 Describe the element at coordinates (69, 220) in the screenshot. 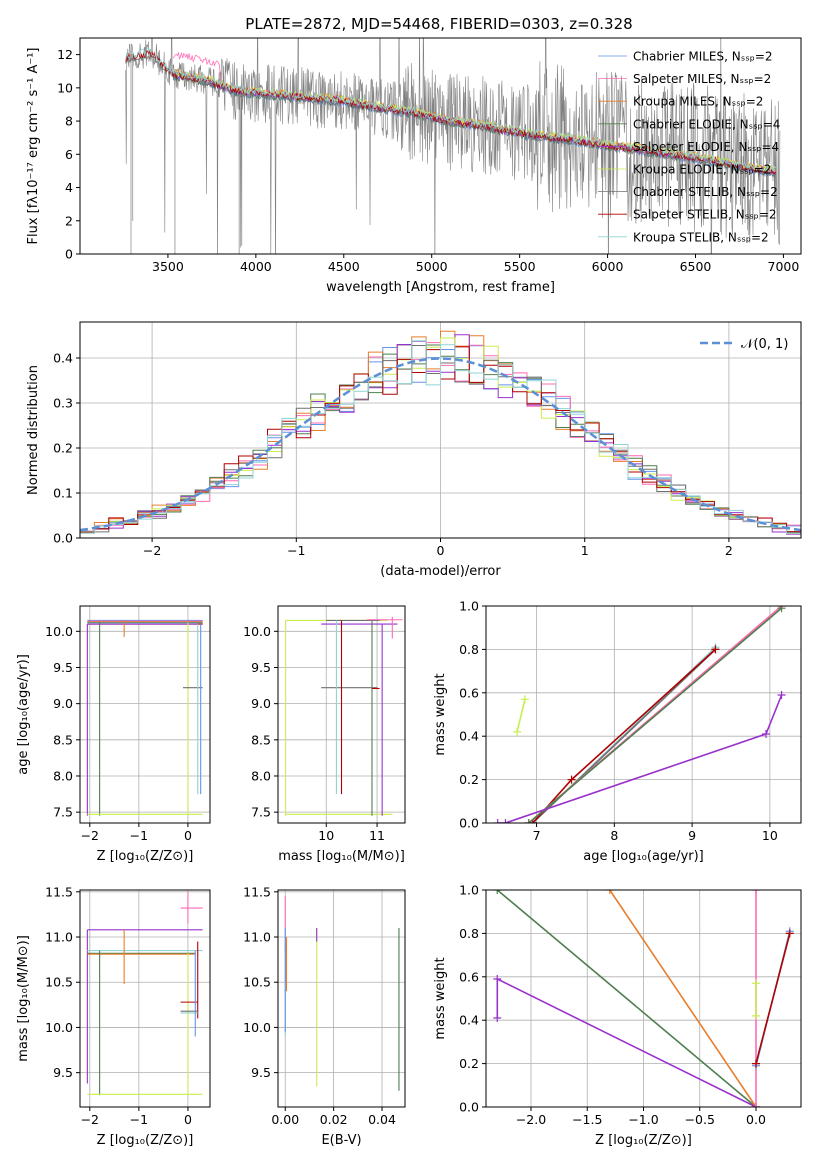

I see `y-tick-label: 2` at that location.